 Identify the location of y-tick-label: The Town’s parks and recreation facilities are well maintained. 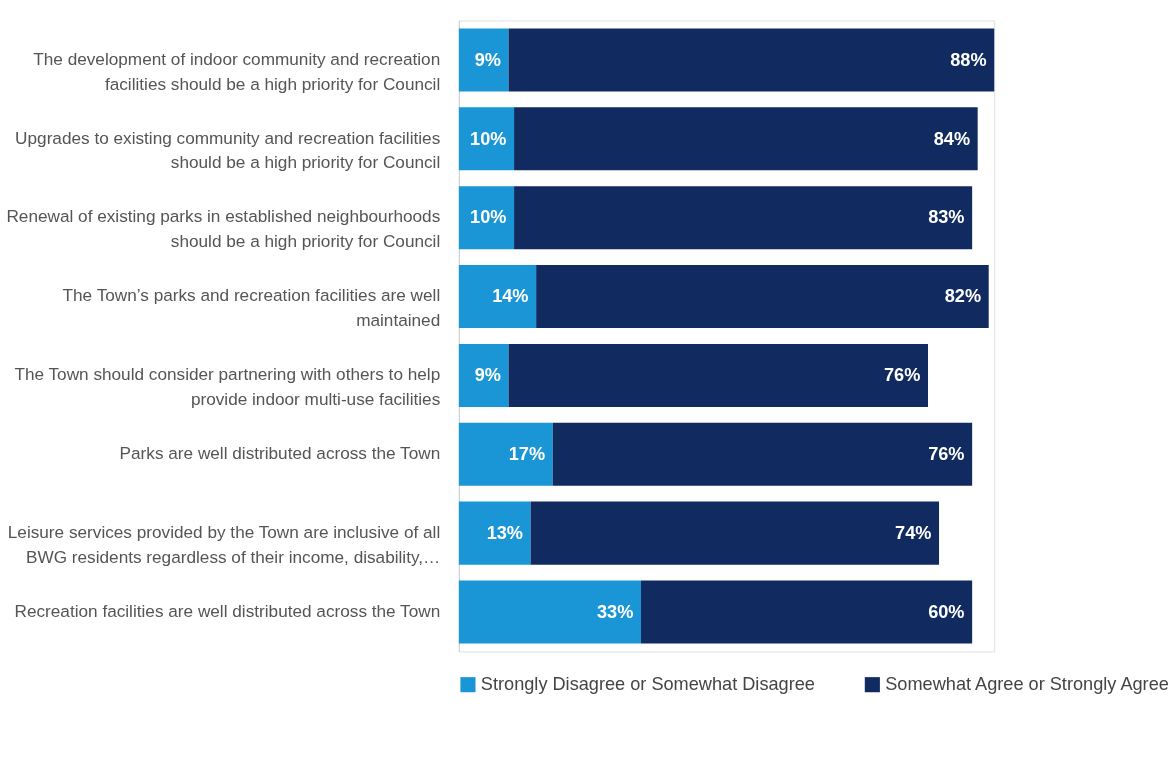
(251, 308).